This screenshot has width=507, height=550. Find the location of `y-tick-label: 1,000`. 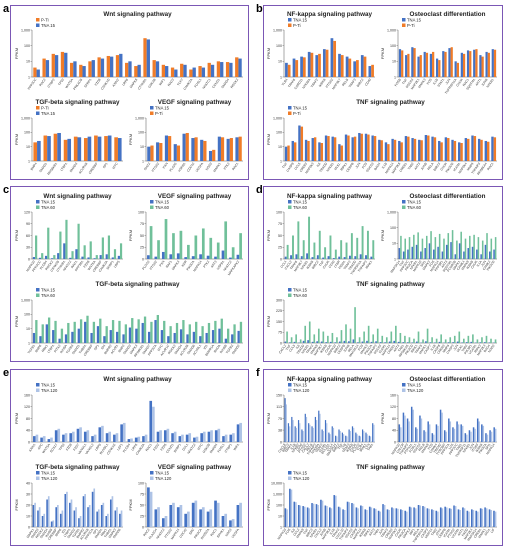

y-tick-label: 1,000 is located at coordinates (25, 300).